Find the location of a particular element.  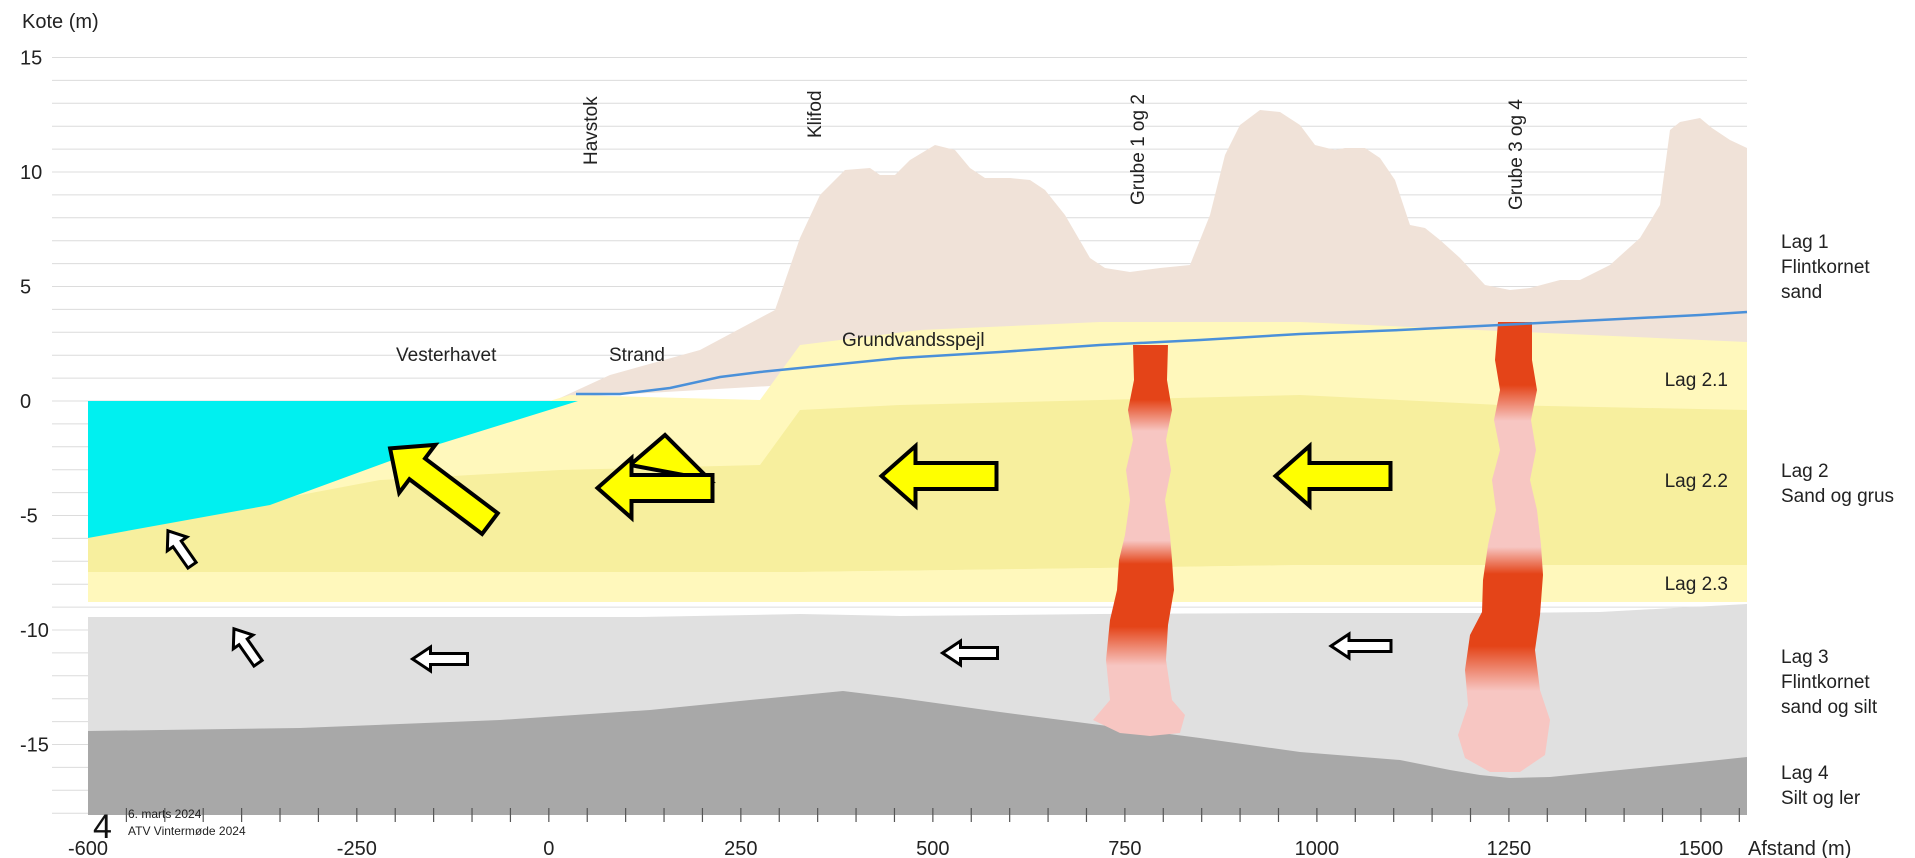

y-axis-title: Kote (m) is located at coordinates (60, 22).